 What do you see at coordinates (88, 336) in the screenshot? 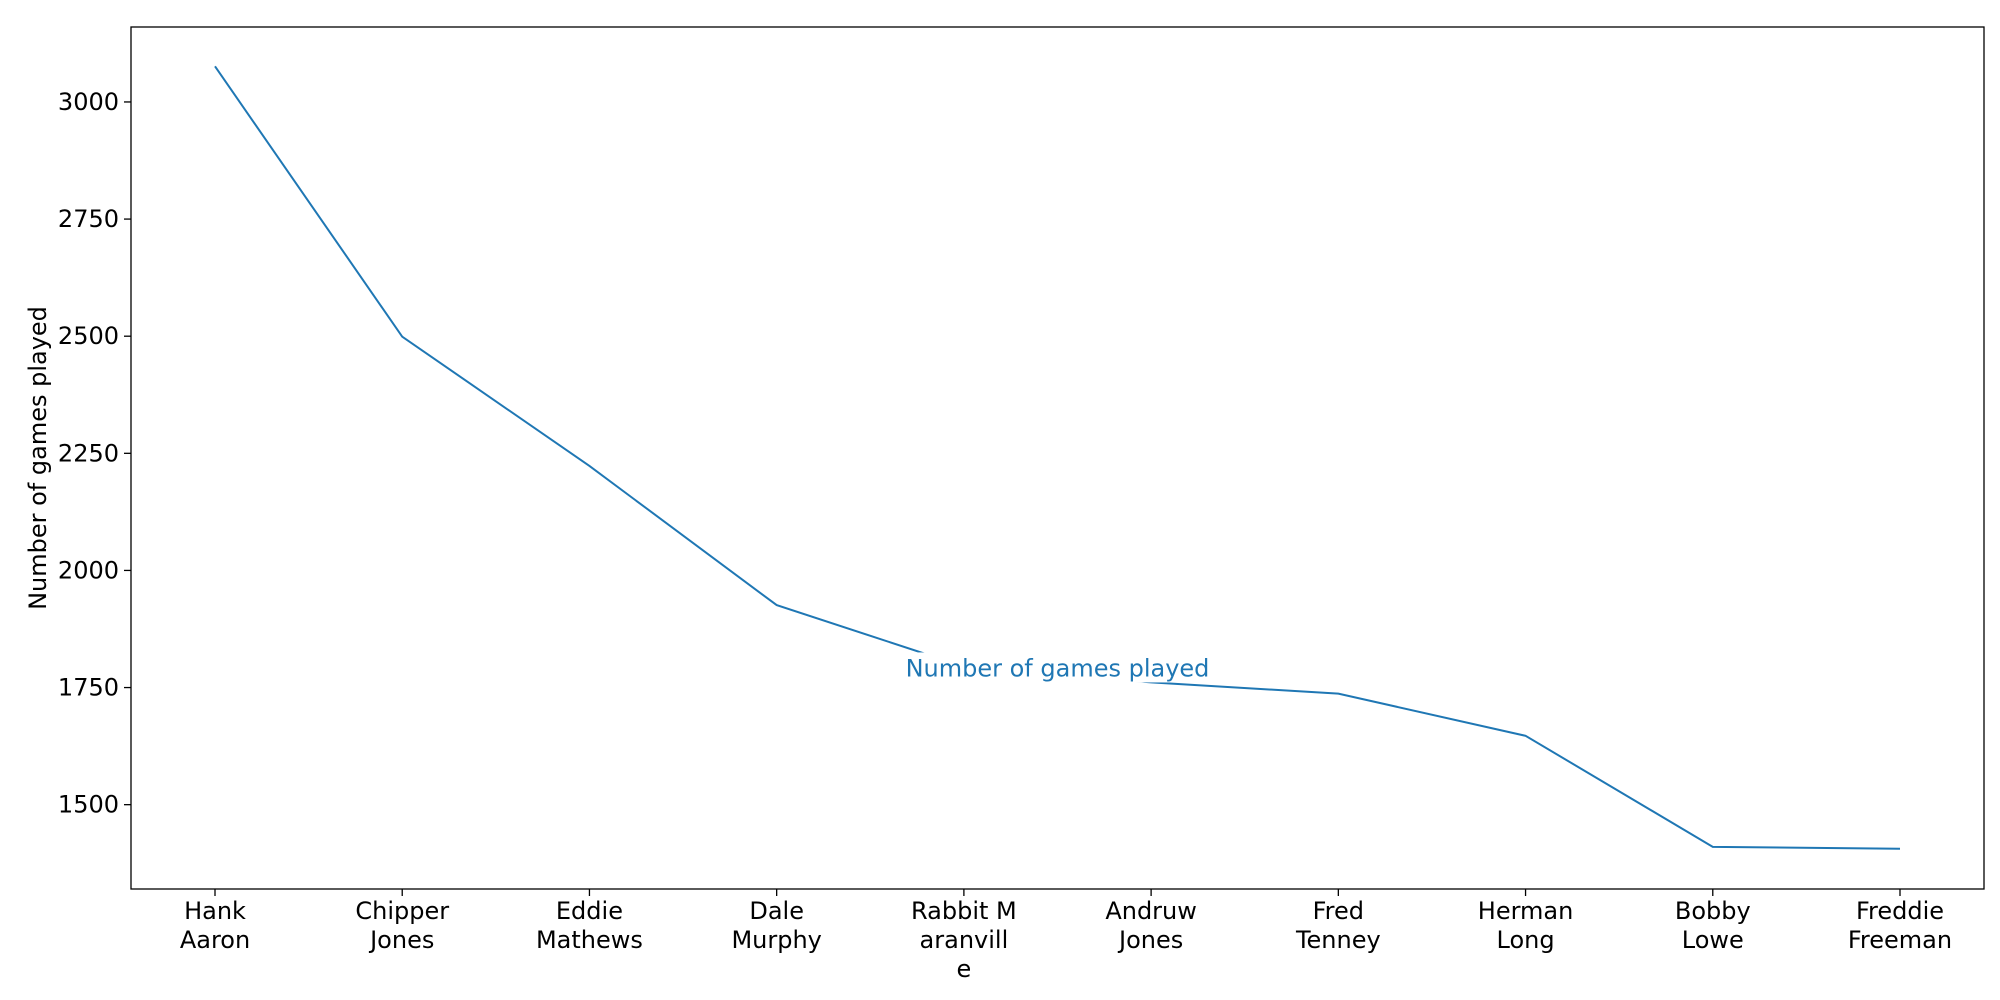
I see `y-tick-label: 2500` at bounding box center [88, 336].